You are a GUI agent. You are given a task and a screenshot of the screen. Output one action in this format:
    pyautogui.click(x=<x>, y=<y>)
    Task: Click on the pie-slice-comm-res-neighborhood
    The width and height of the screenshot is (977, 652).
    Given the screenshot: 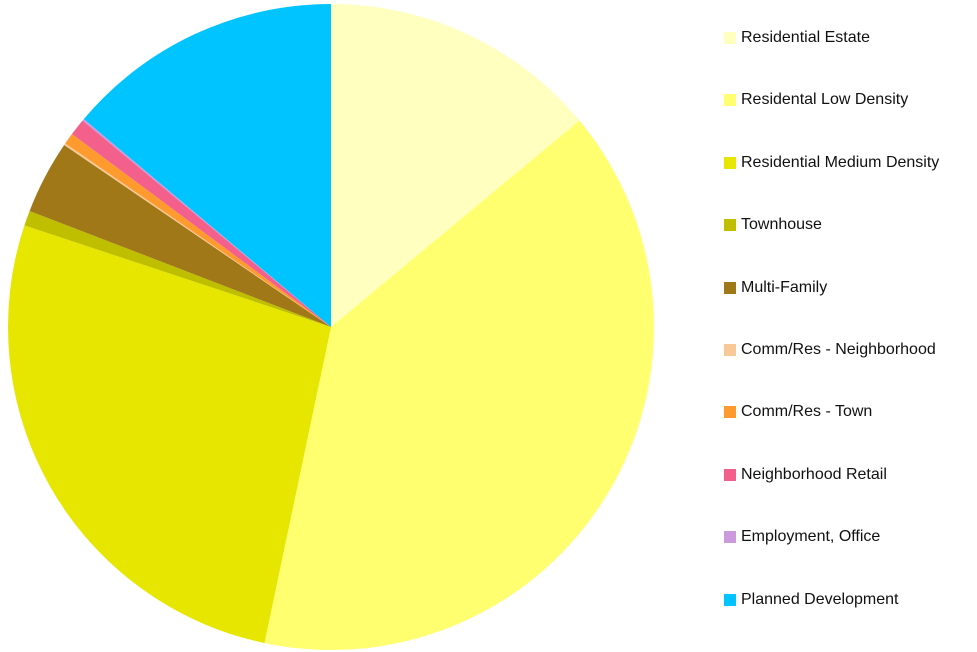 What is the action you would take?
    pyautogui.click(x=198, y=235)
    